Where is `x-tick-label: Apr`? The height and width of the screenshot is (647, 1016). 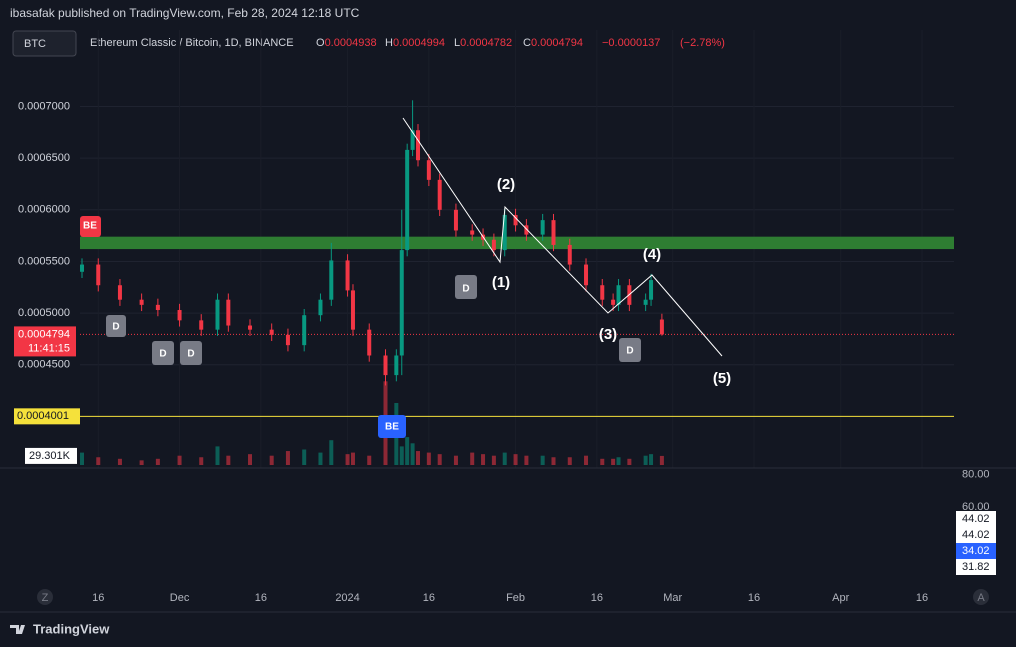
x-tick-label: Apr is located at coordinates (840, 598).